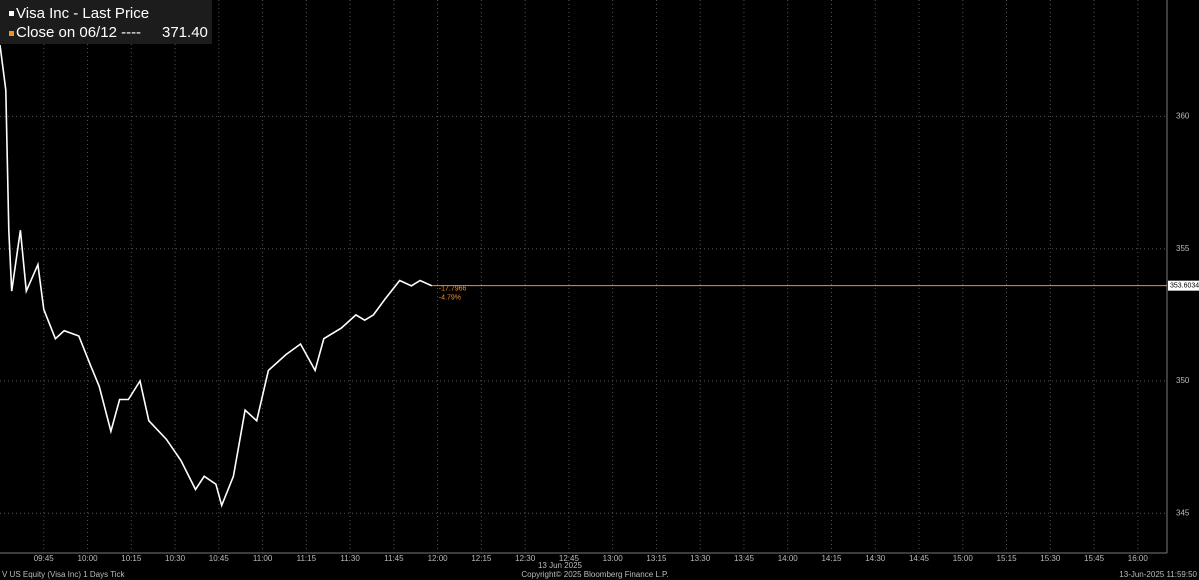 The image size is (1199, 580). Describe the element at coordinates (88, 558) in the screenshot. I see `x-tick-label: 10:00` at that location.